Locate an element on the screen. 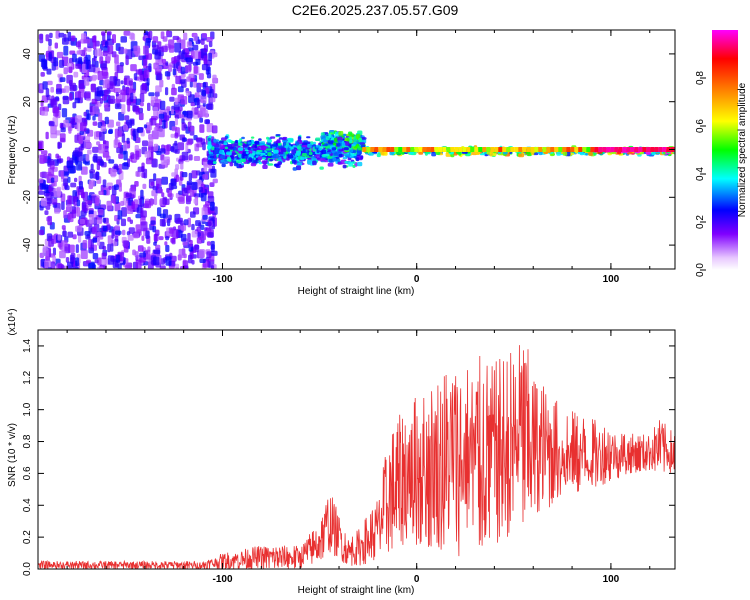  y-tick-label: 0.4 is located at coordinates (27, 505).